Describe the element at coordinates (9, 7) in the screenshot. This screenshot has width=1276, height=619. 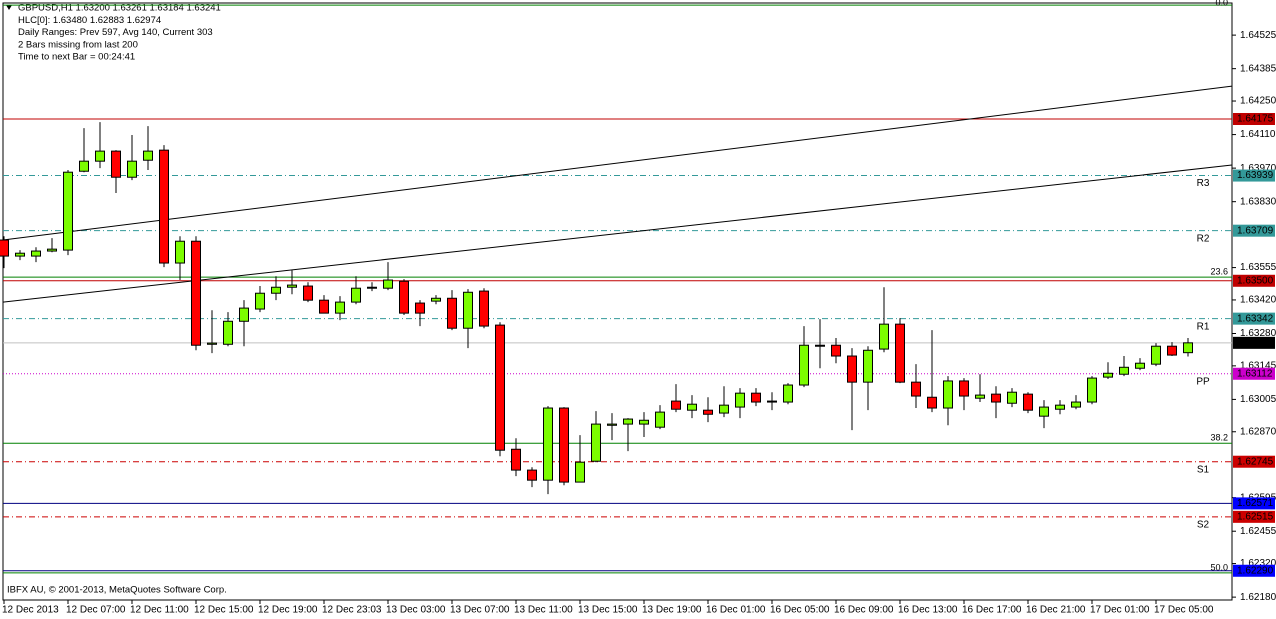
I see `menu-triangle` at that location.